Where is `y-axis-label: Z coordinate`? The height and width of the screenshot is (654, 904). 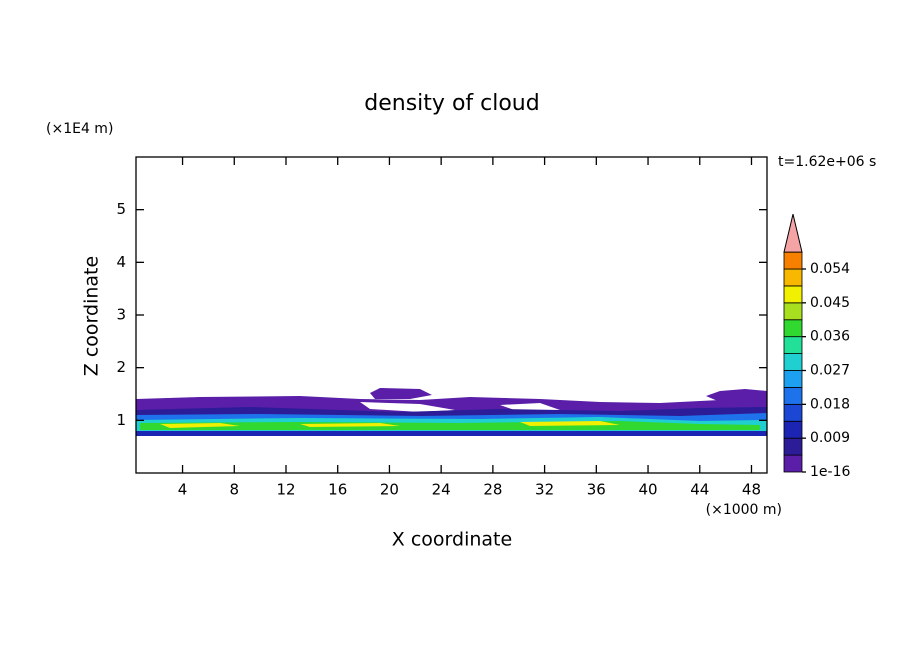
y-axis-label: Z coordinate is located at coordinates (92, 316).